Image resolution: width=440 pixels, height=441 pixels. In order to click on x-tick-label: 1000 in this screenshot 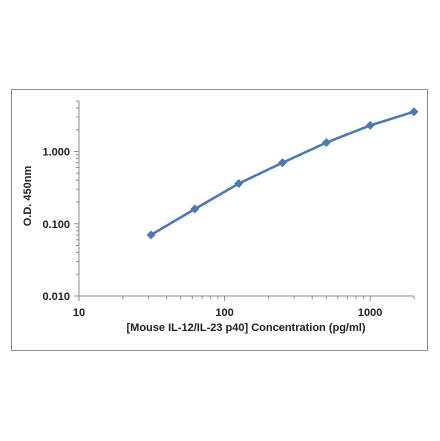, I will do `click(370, 313)`.